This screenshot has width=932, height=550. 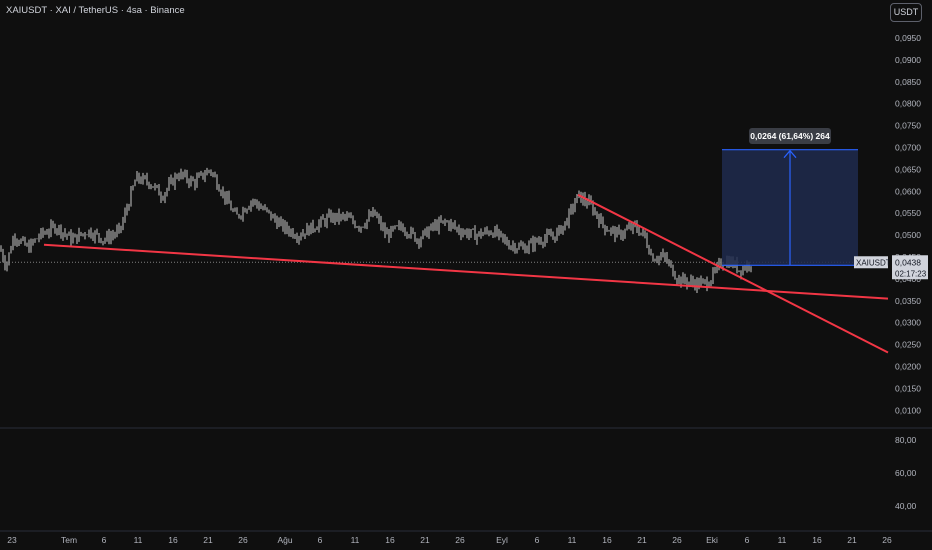 I want to click on y-tick-label: 0,0100, so click(x=908, y=410).